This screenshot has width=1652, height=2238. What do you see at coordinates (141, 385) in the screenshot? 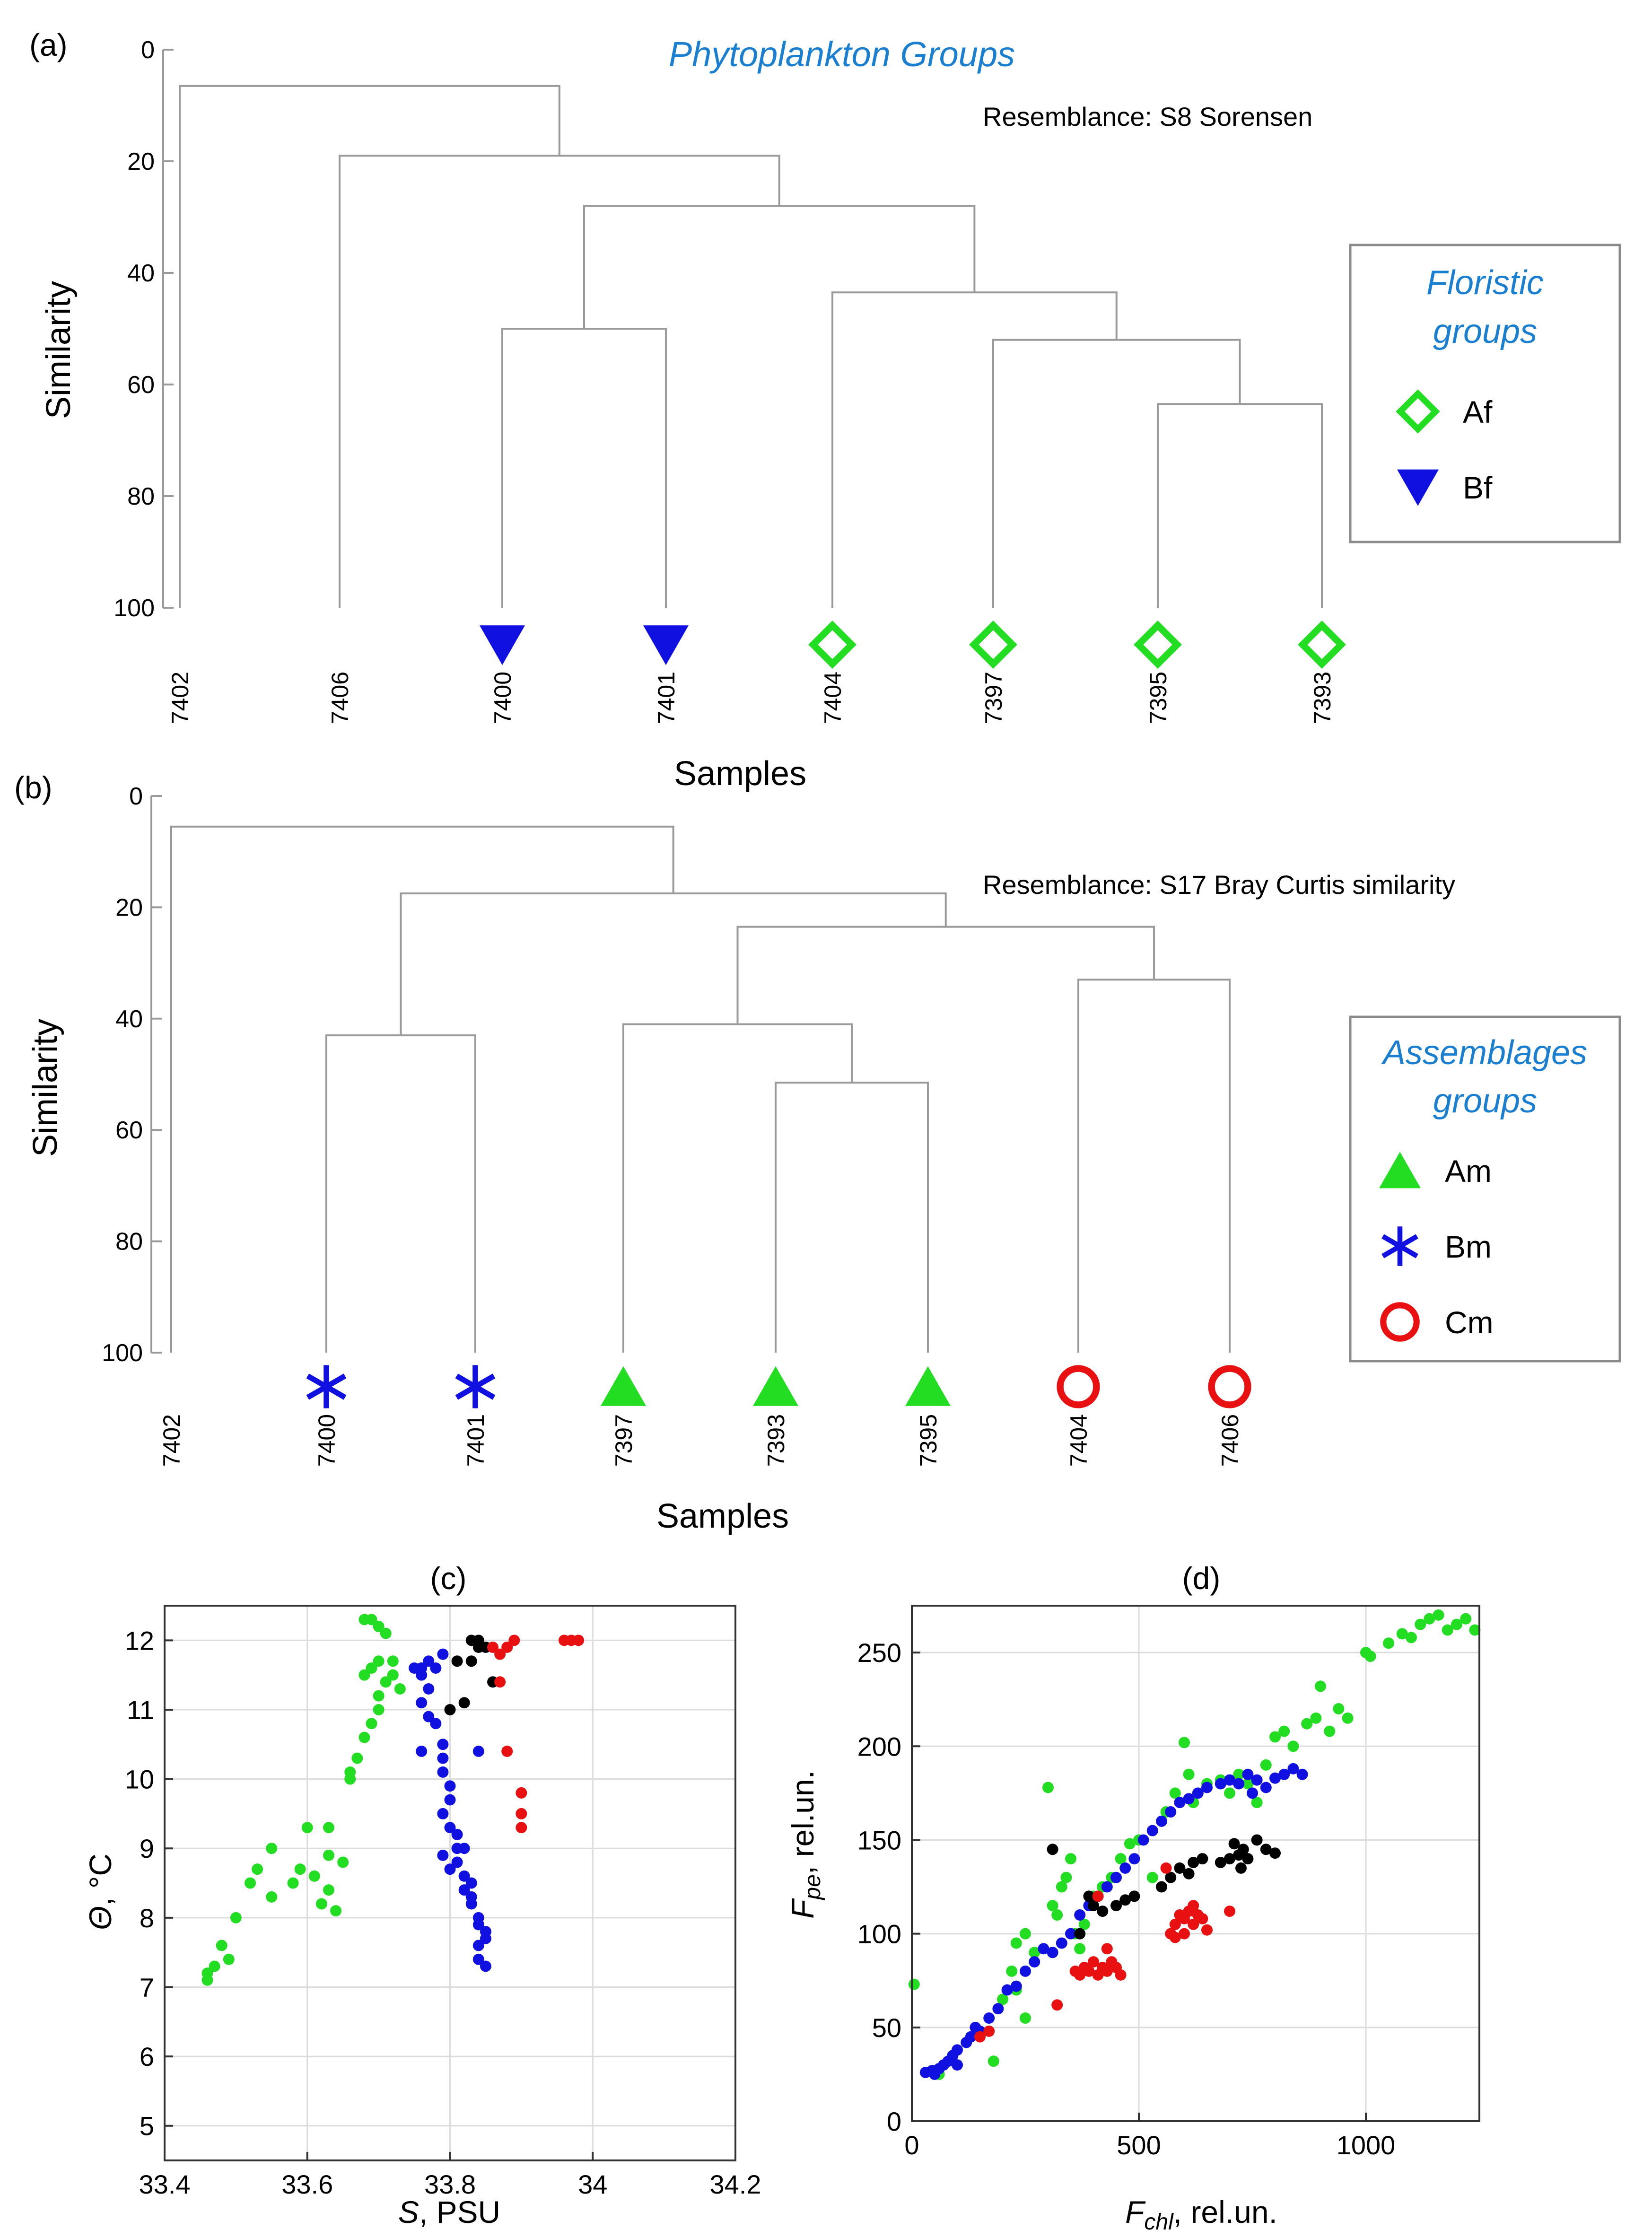
I see `y-tick-label: 60` at bounding box center [141, 385].